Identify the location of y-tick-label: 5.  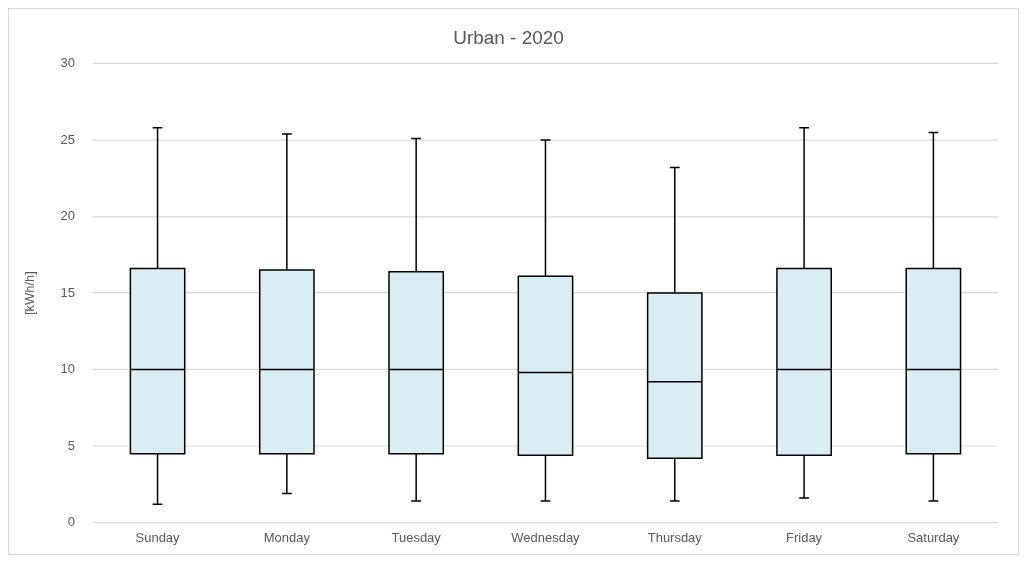
(71, 445).